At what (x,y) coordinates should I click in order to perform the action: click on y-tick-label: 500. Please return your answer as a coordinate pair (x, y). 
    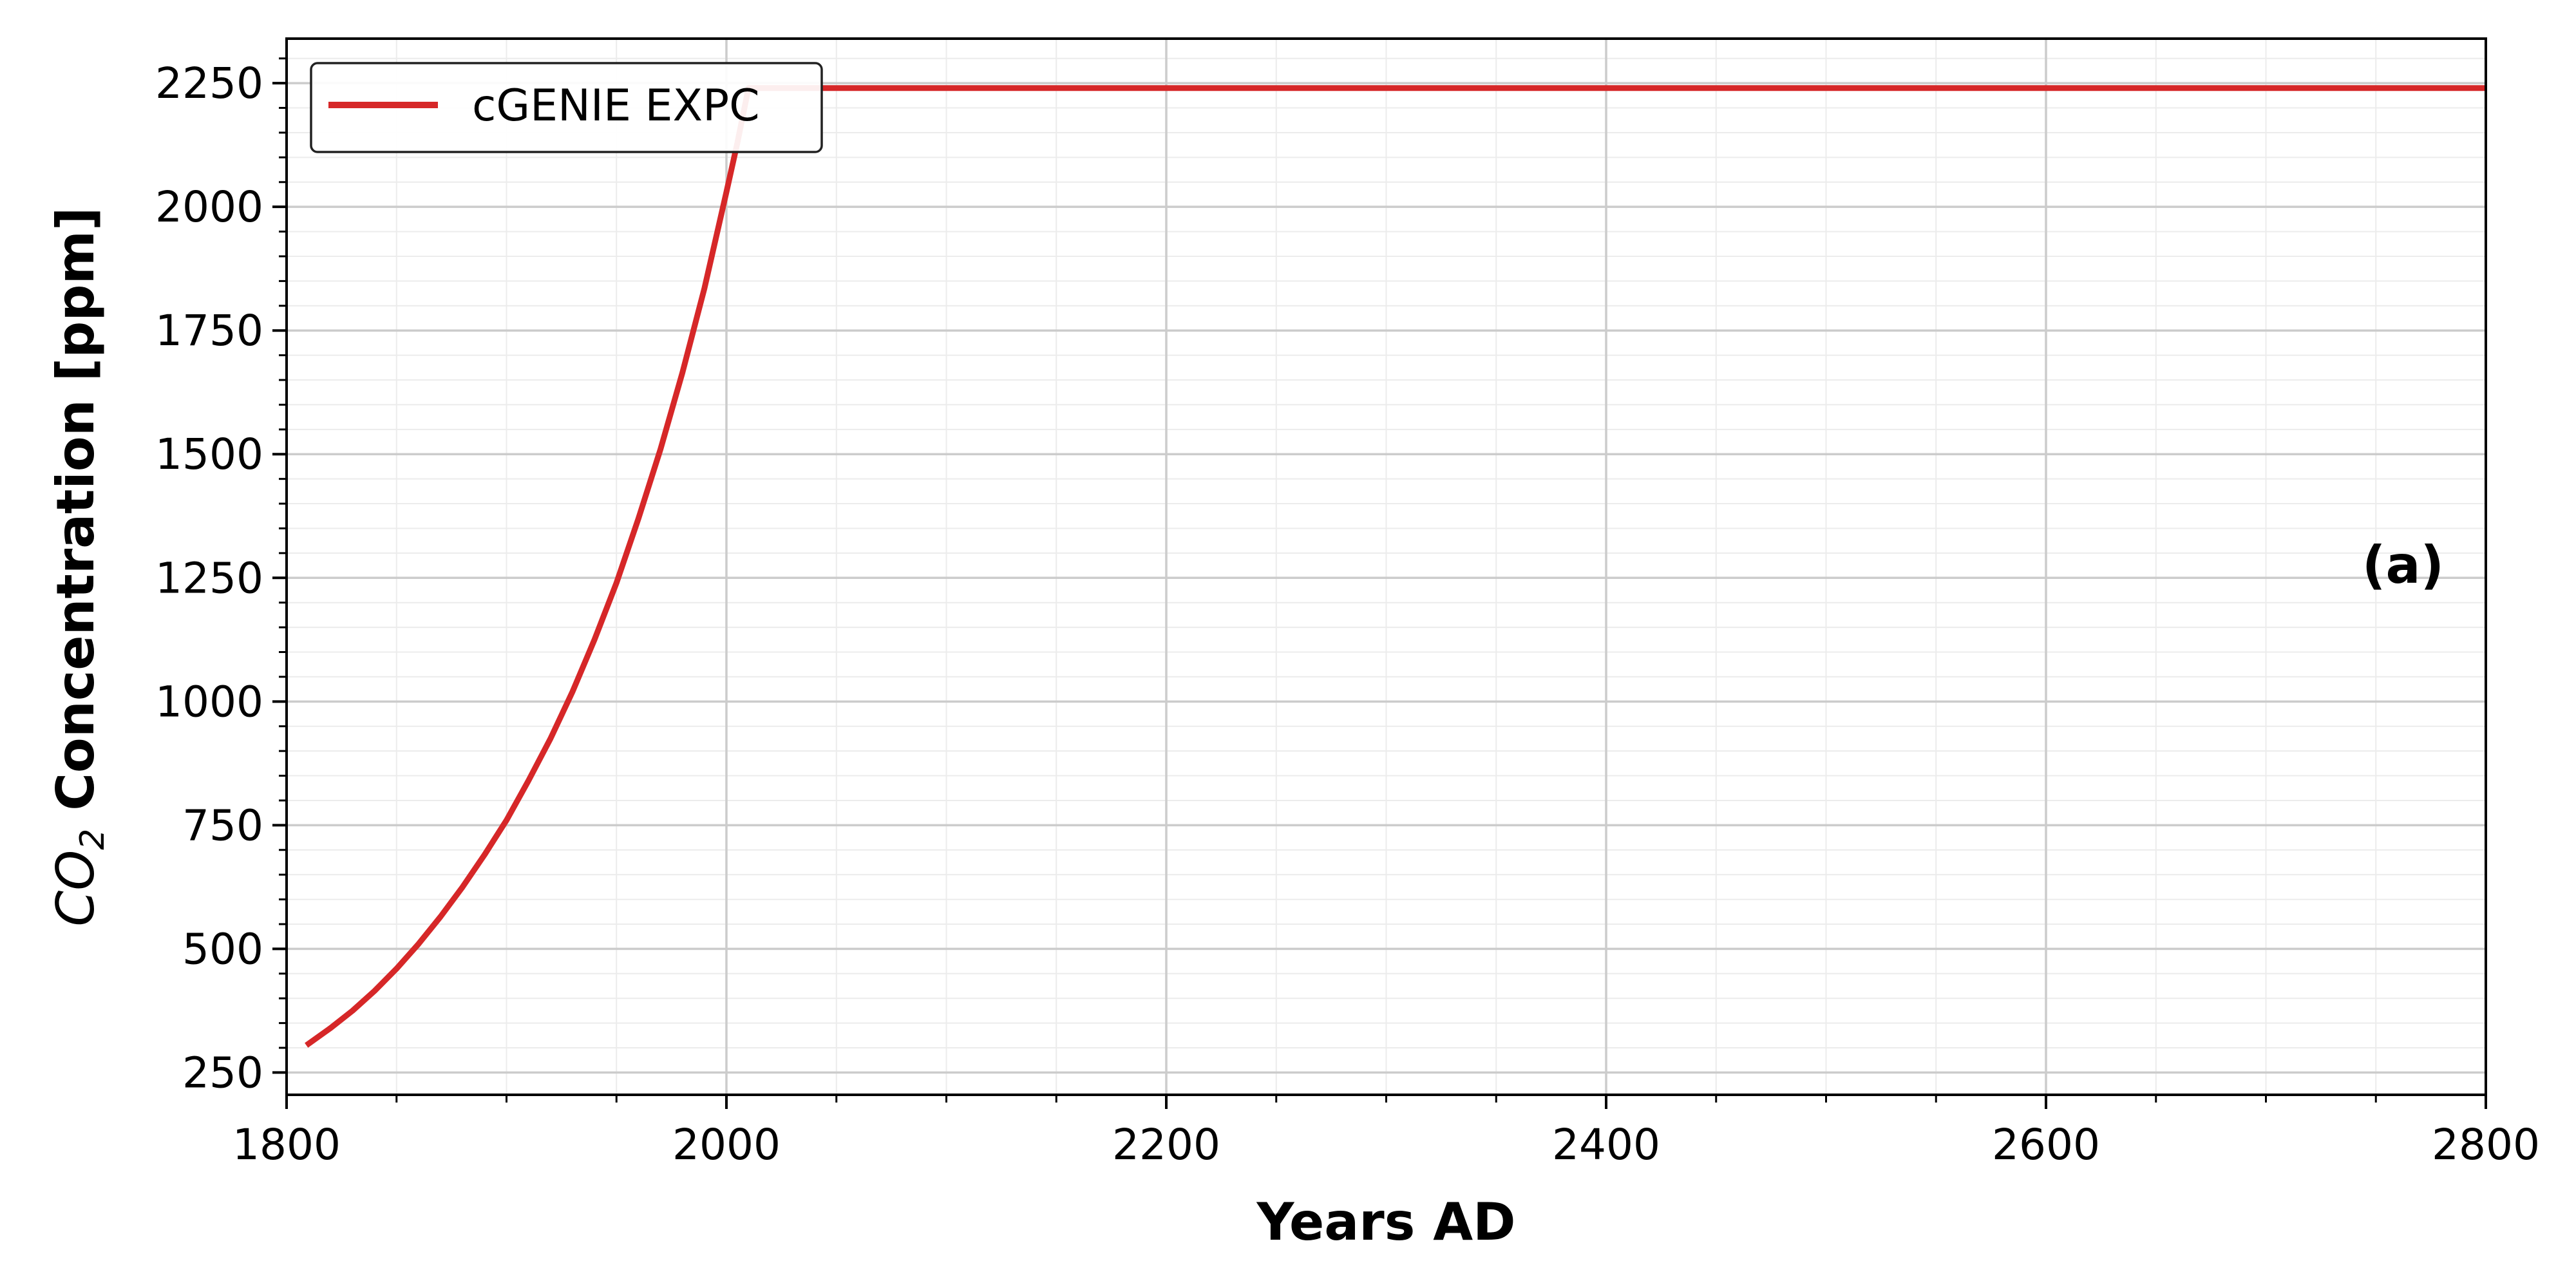
    Looking at the image, I should click on (223, 949).